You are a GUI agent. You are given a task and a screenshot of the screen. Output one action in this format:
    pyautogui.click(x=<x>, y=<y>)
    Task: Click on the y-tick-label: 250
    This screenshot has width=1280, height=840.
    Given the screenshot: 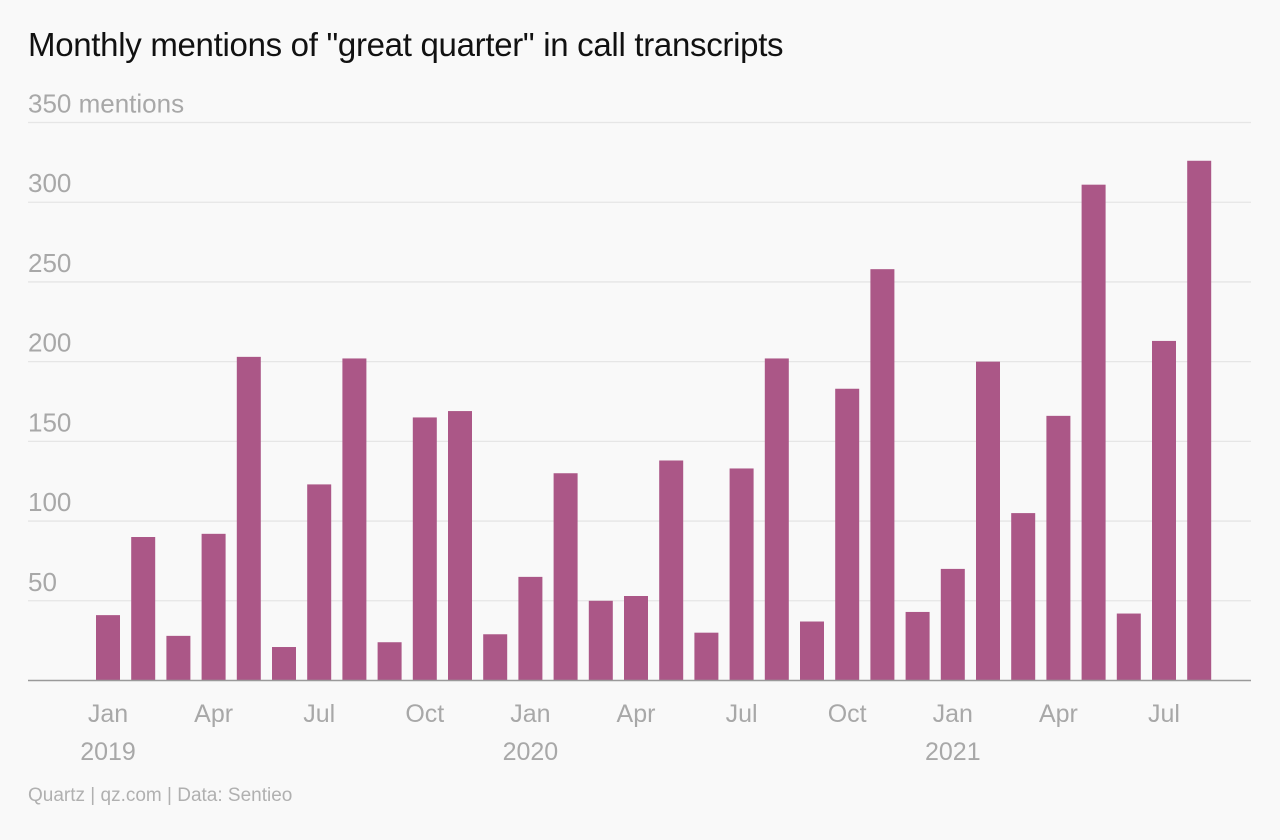 What is the action you would take?
    pyautogui.click(x=49, y=263)
    